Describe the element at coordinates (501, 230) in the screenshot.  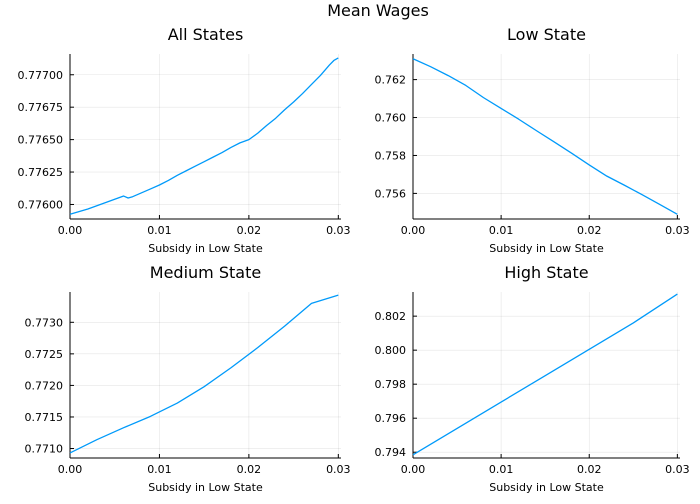
I see `low-state-x-tick-label: 0.01` at that location.